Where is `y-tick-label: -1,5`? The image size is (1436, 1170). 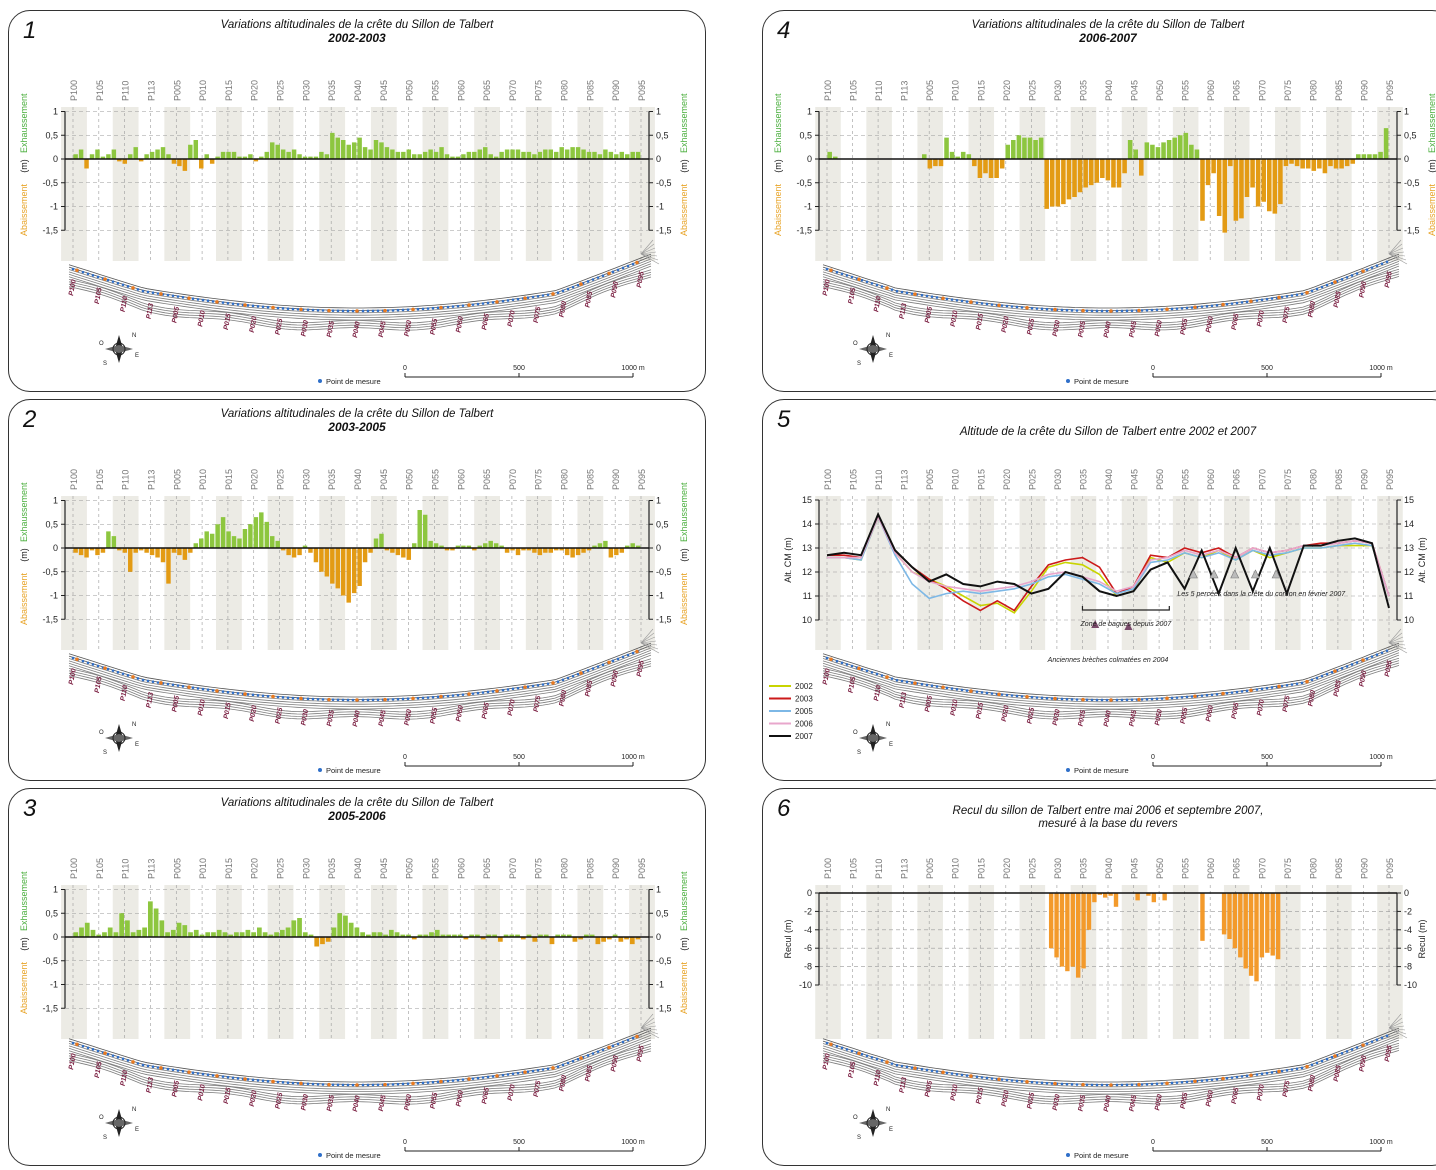 y-tick-label: -1,5 is located at coordinates (664, 230).